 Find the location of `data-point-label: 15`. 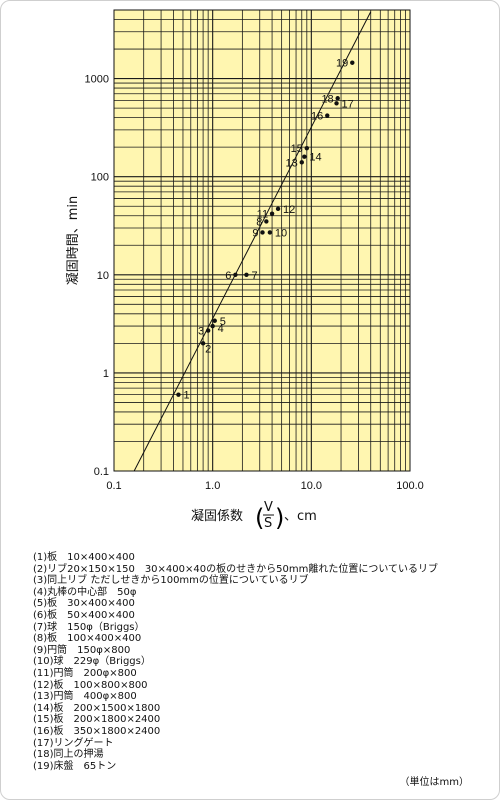

data-point-label: 15 is located at coordinates (297, 149).